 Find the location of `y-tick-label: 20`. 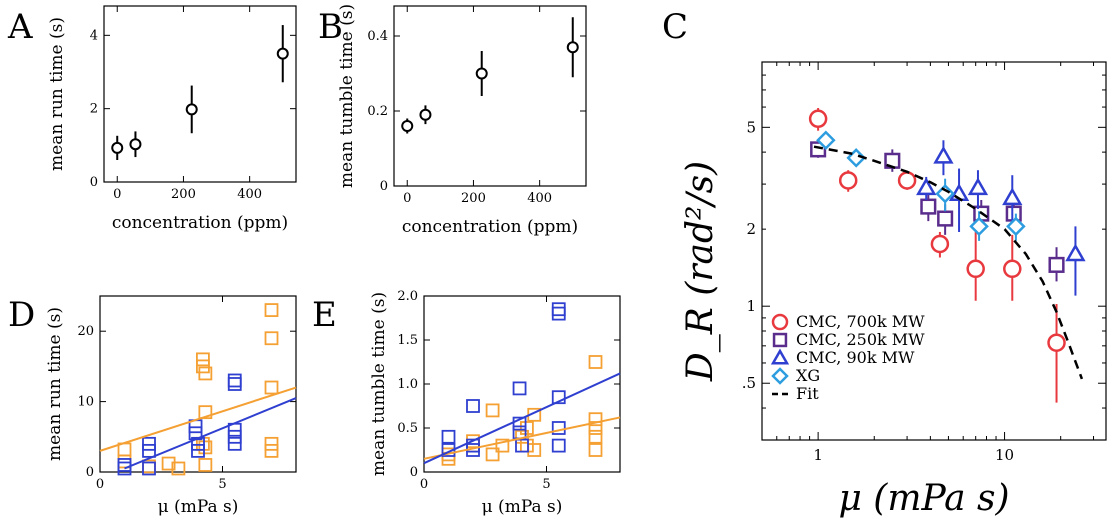

y-tick-label: 20 is located at coordinates (85, 331).